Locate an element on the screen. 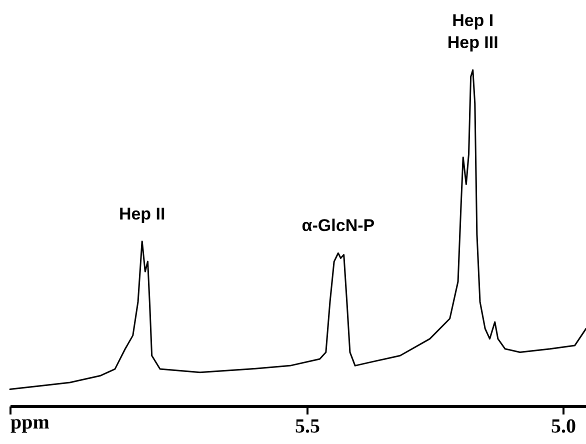 The height and width of the screenshot is (444, 586). annotation: α-GlcN-P is located at coordinates (338, 226).